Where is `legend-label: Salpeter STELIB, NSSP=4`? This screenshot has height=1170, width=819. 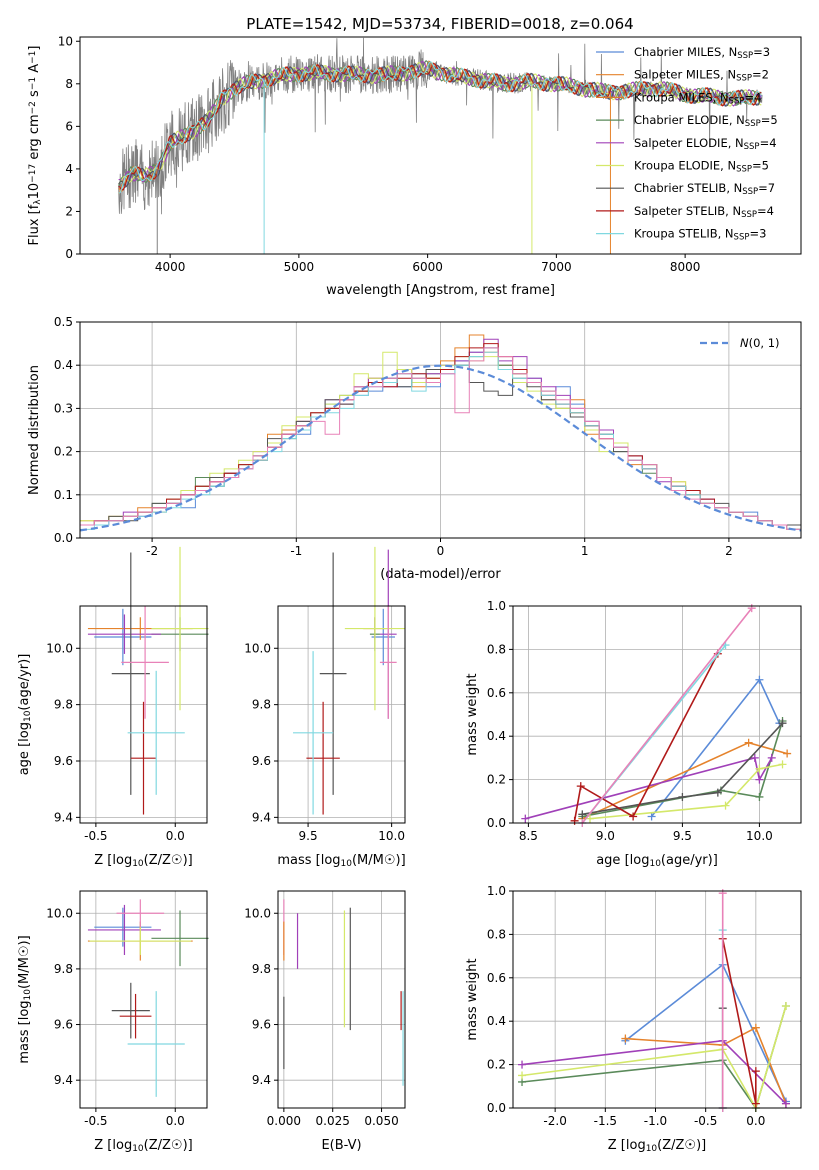 legend-label: Salpeter STELIB, NSSP=4 is located at coordinates (704, 212).